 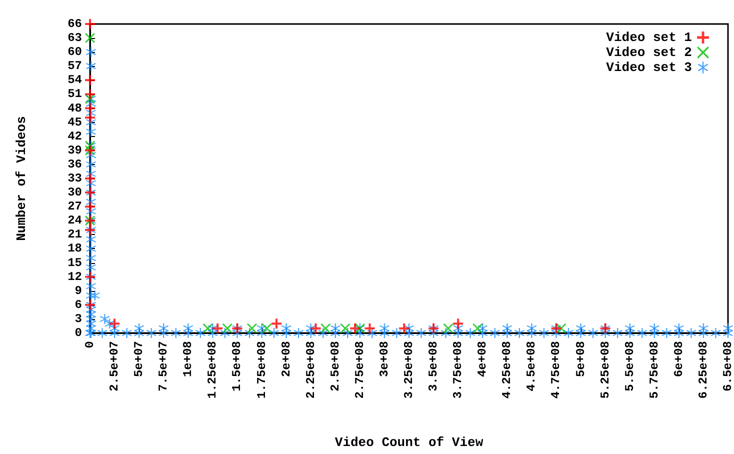 I want to click on x-tick-label: 2.5e+08, so click(x=335, y=366).